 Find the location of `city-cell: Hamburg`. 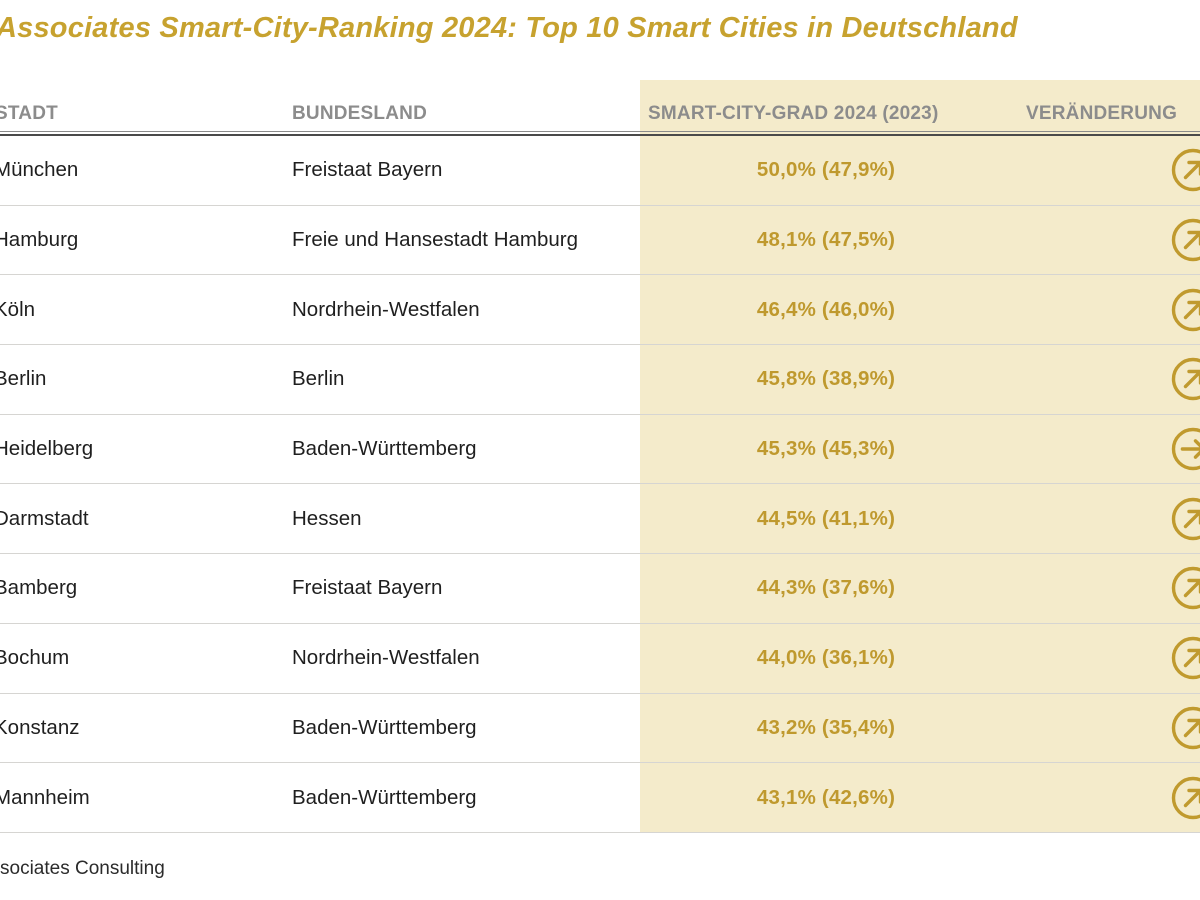

city-cell: Hamburg is located at coordinates (39, 240).